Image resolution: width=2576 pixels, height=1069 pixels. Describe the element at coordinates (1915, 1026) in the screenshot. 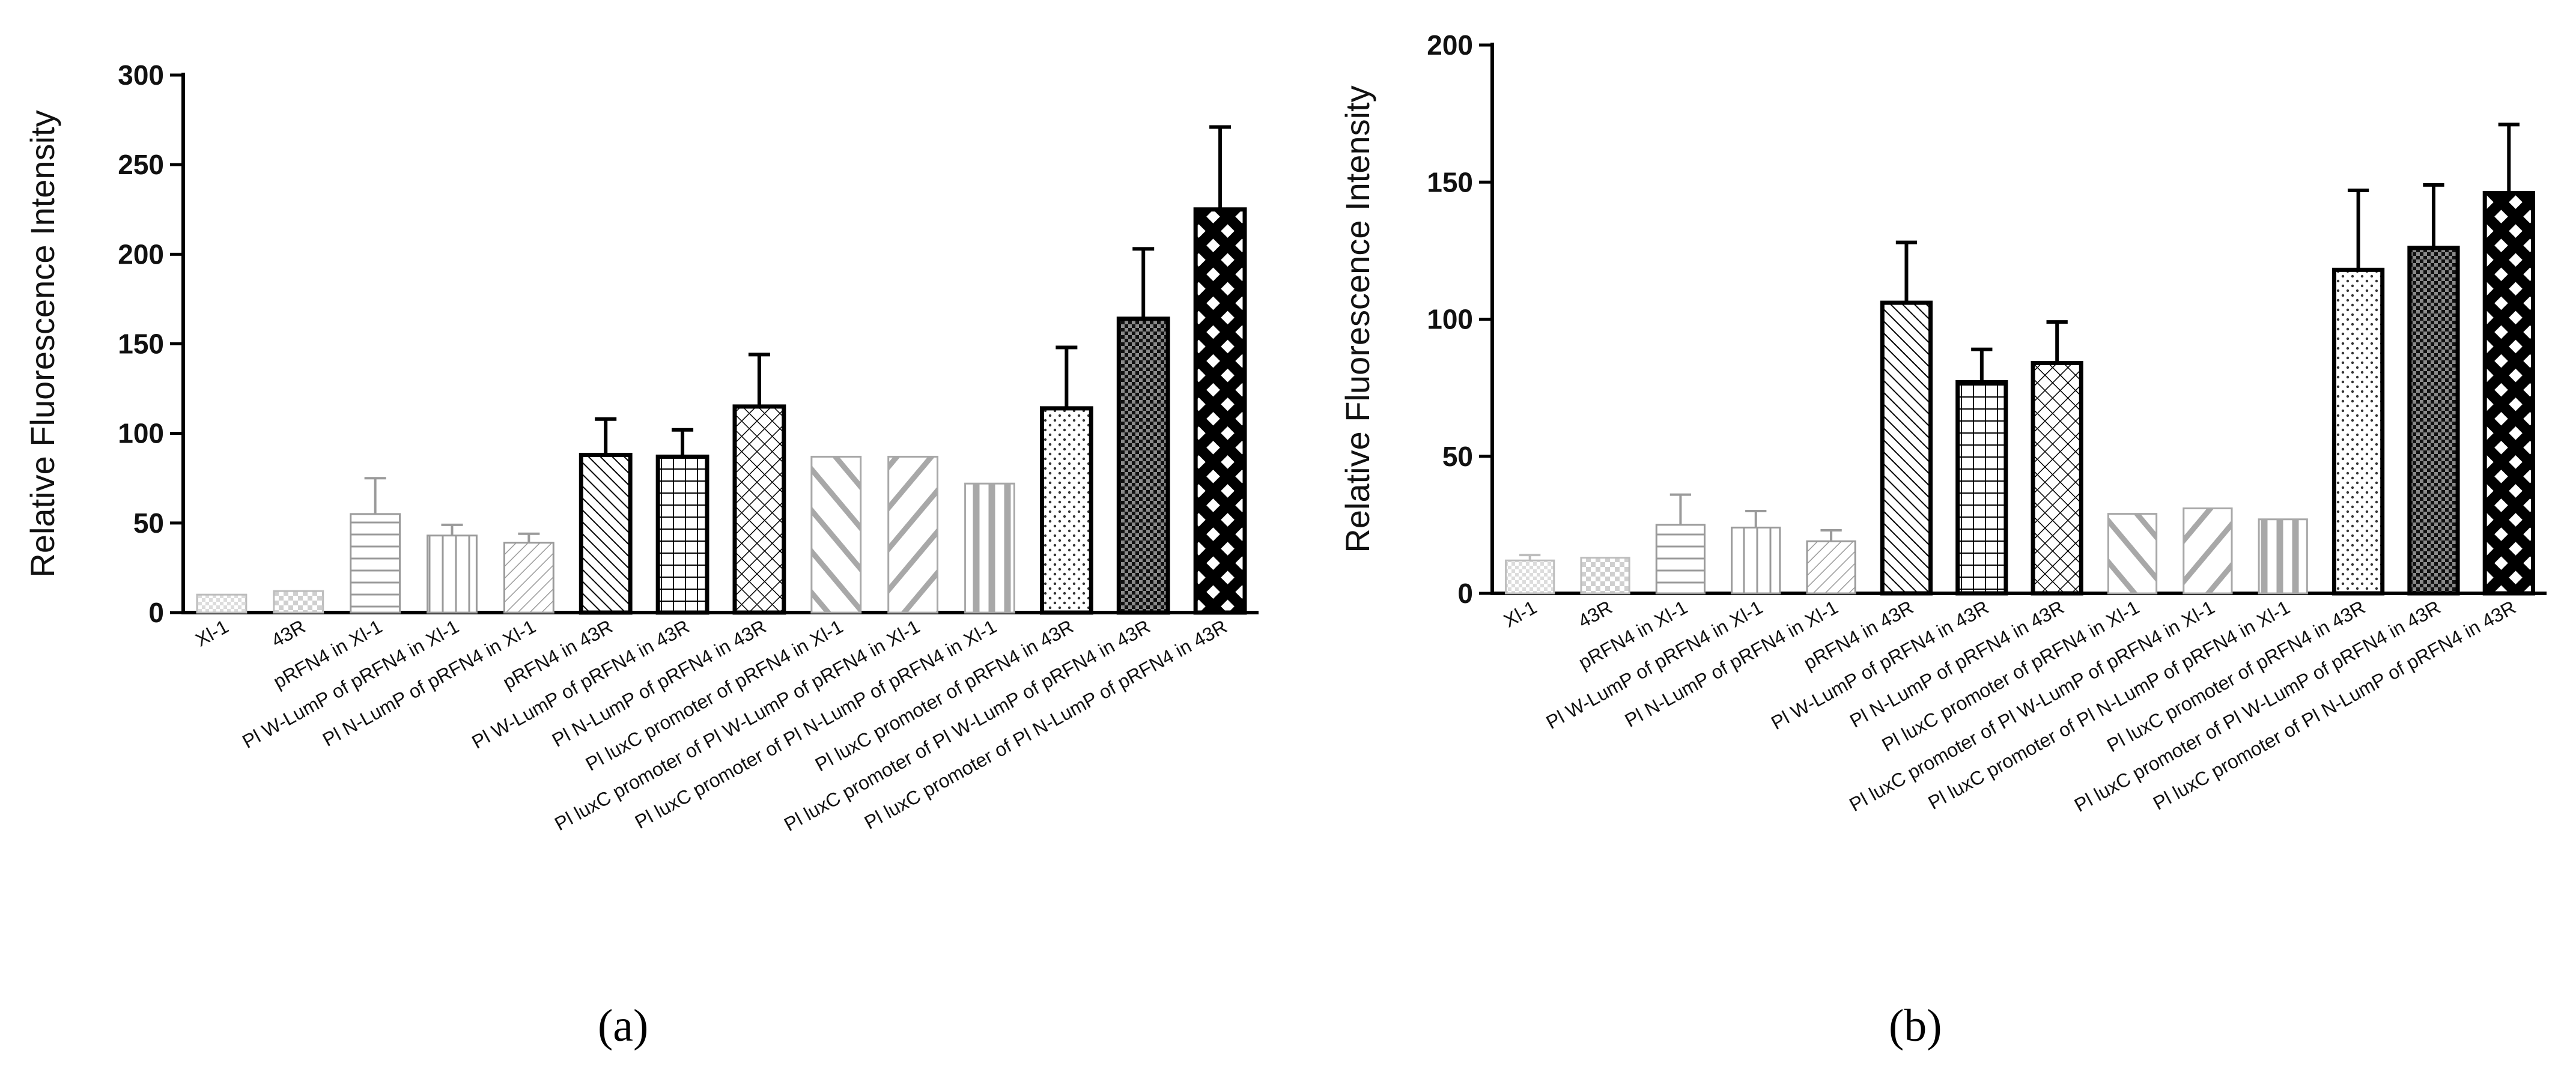

I see `caption-b: (b)` at that location.